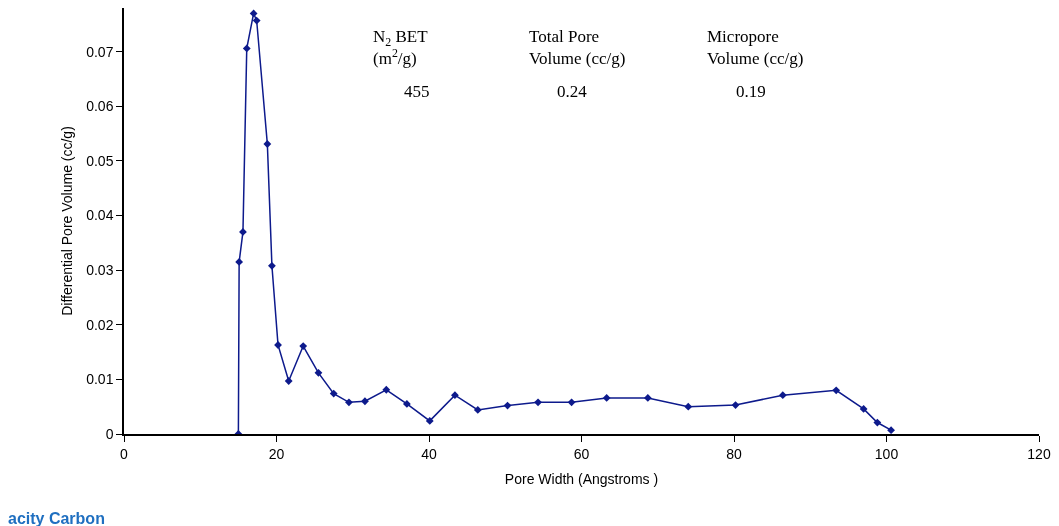 The width and height of the screenshot is (1059, 526). Describe the element at coordinates (276, 453) in the screenshot. I see `x-tick-label: 20` at that location.